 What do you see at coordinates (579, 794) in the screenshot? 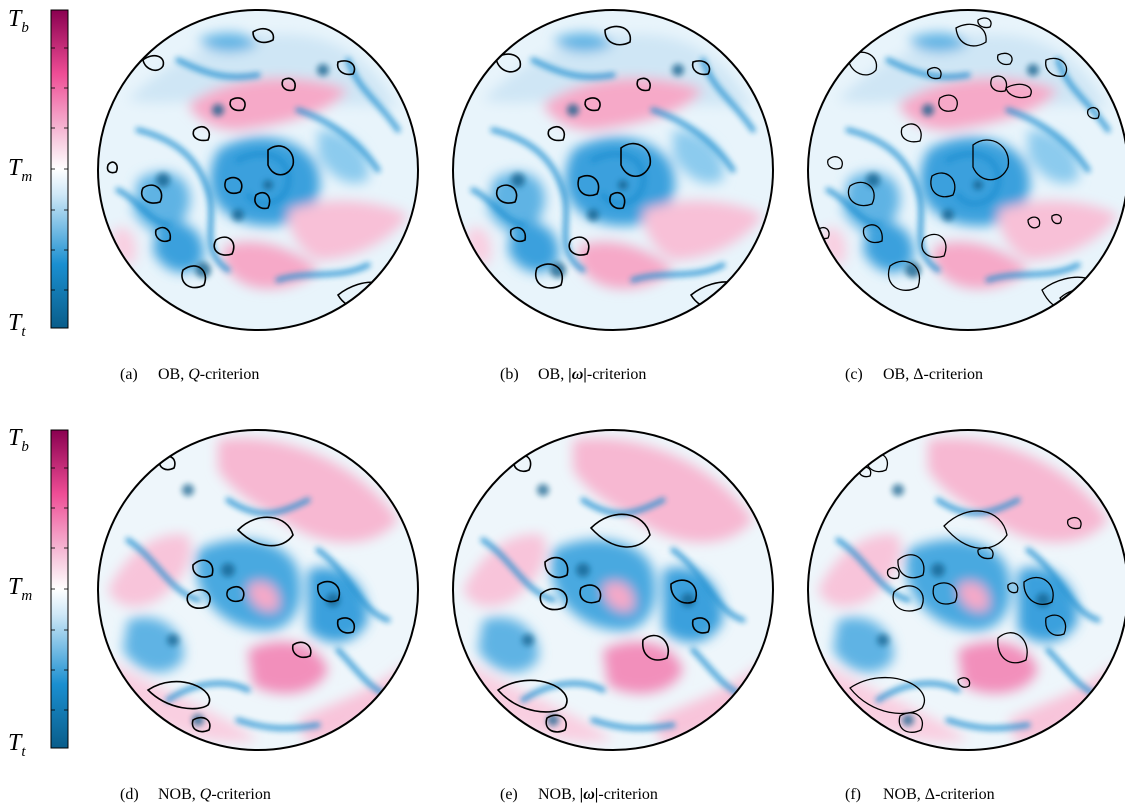
I see `caption-e: (e) NOB, |ω|-criterion` at bounding box center [579, 794].